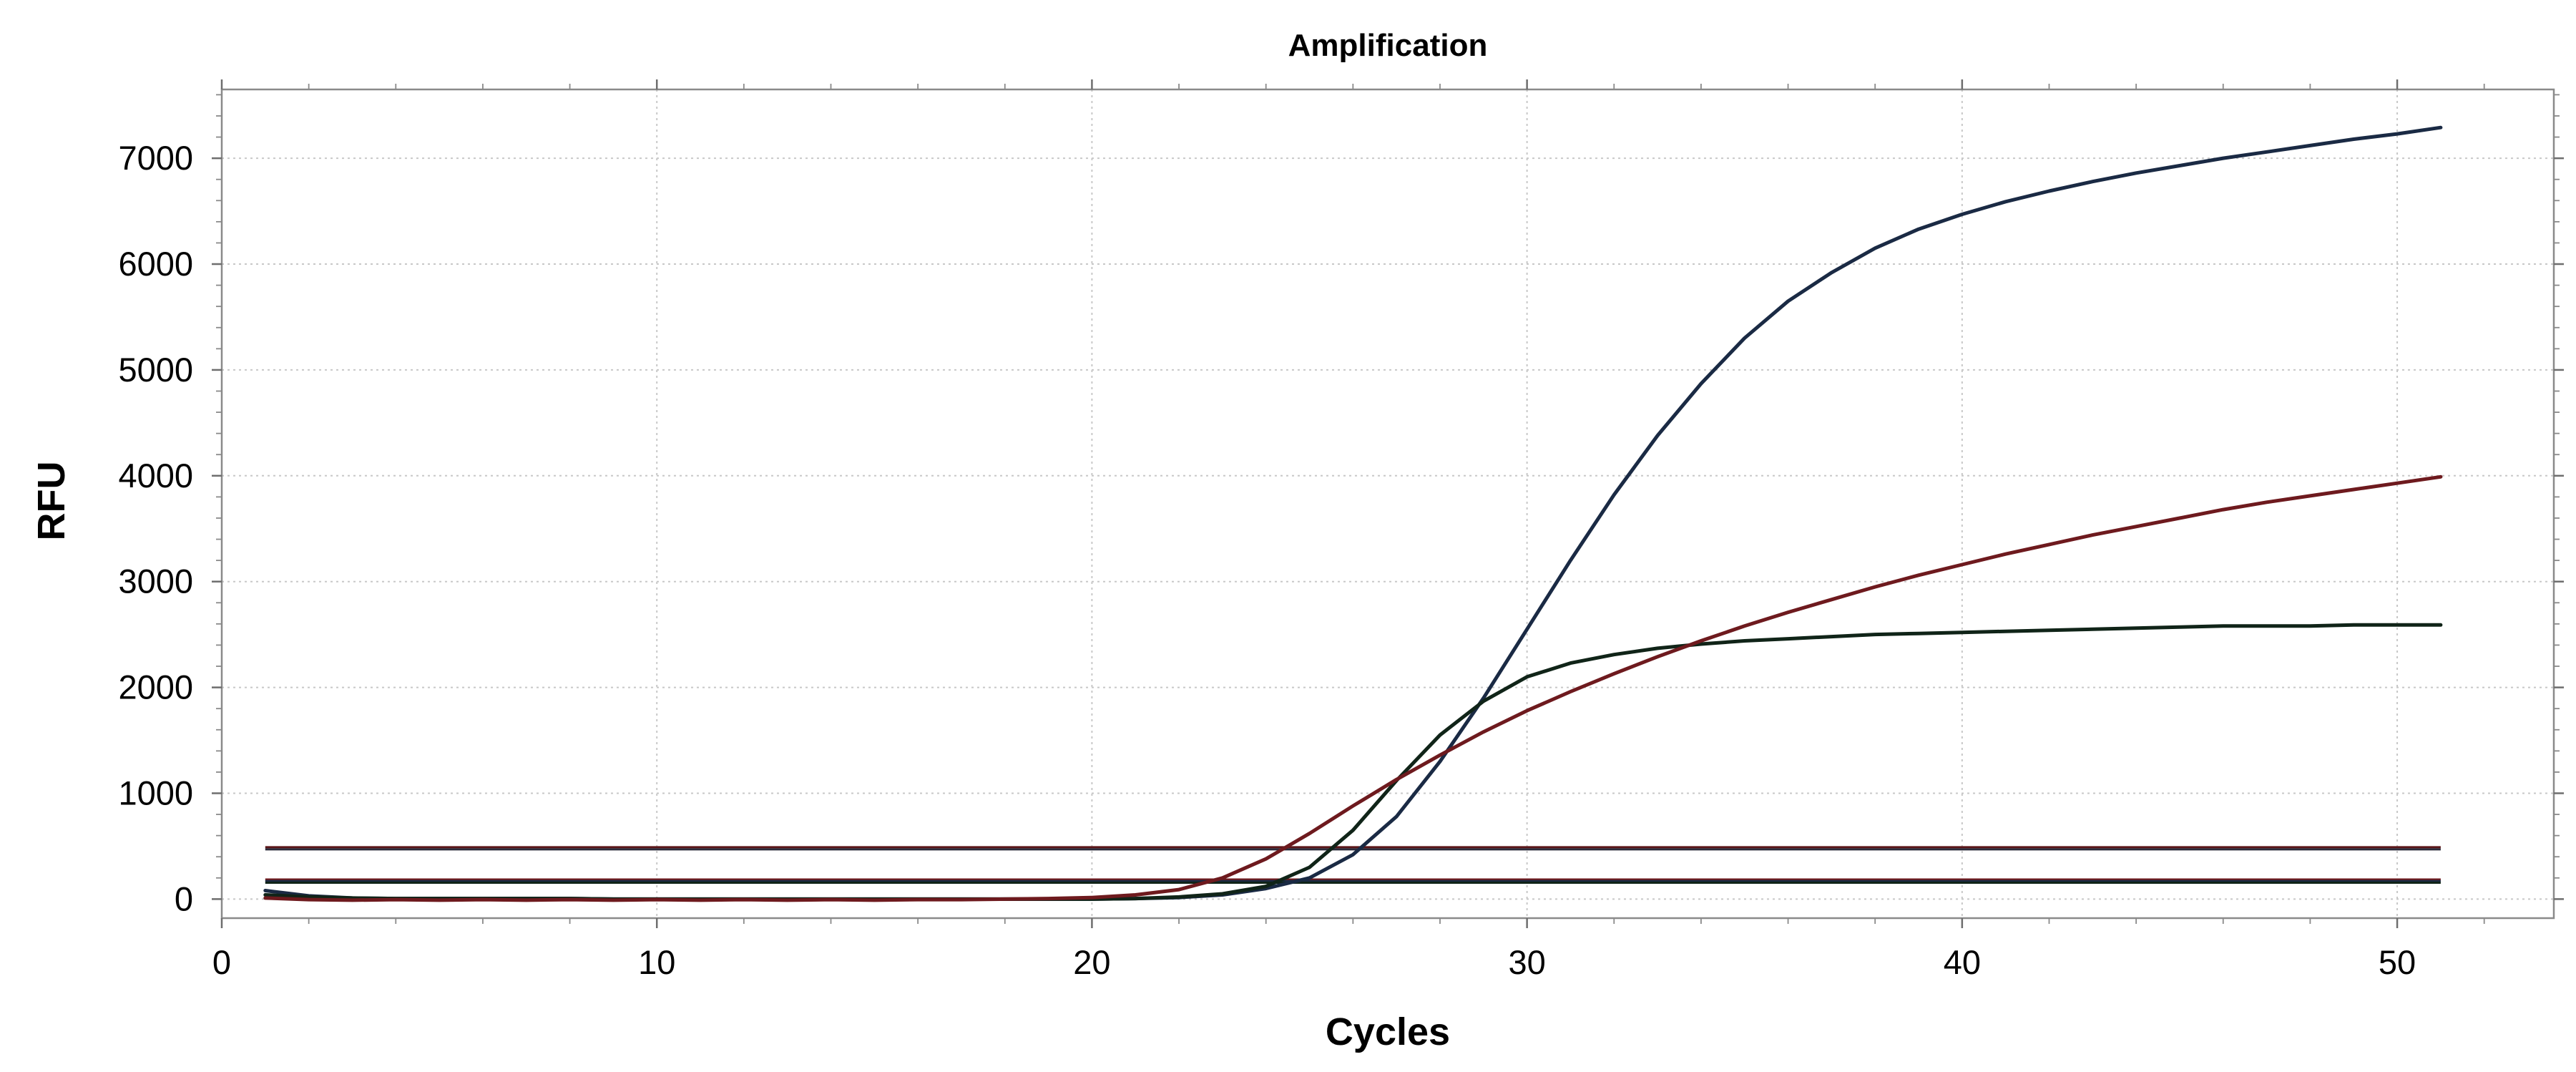 The image size is (2576, 1072). What do you see at coordinates (155, 793) in the screenshot?
I see `y-tick-label: 1000` at bounding box center [155, 793].